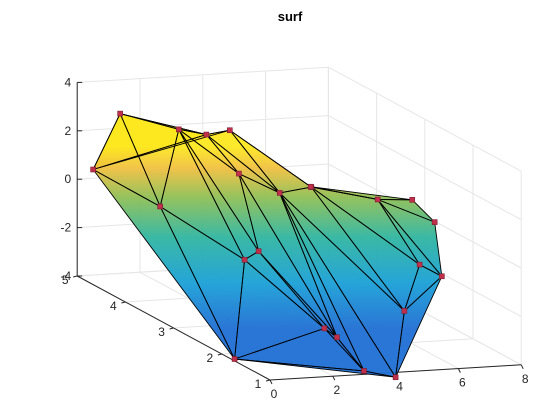 This screenshot has height=420, width=560. Describe the element at coordinates (209, 358) in the screenshot. I see `y-tick-label: 2` at that location.